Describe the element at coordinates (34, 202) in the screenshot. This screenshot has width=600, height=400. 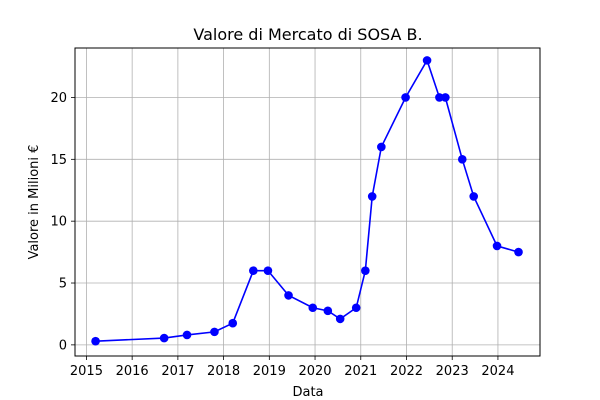
I see `y-axis-label: Valore in Milioni €` at that location.